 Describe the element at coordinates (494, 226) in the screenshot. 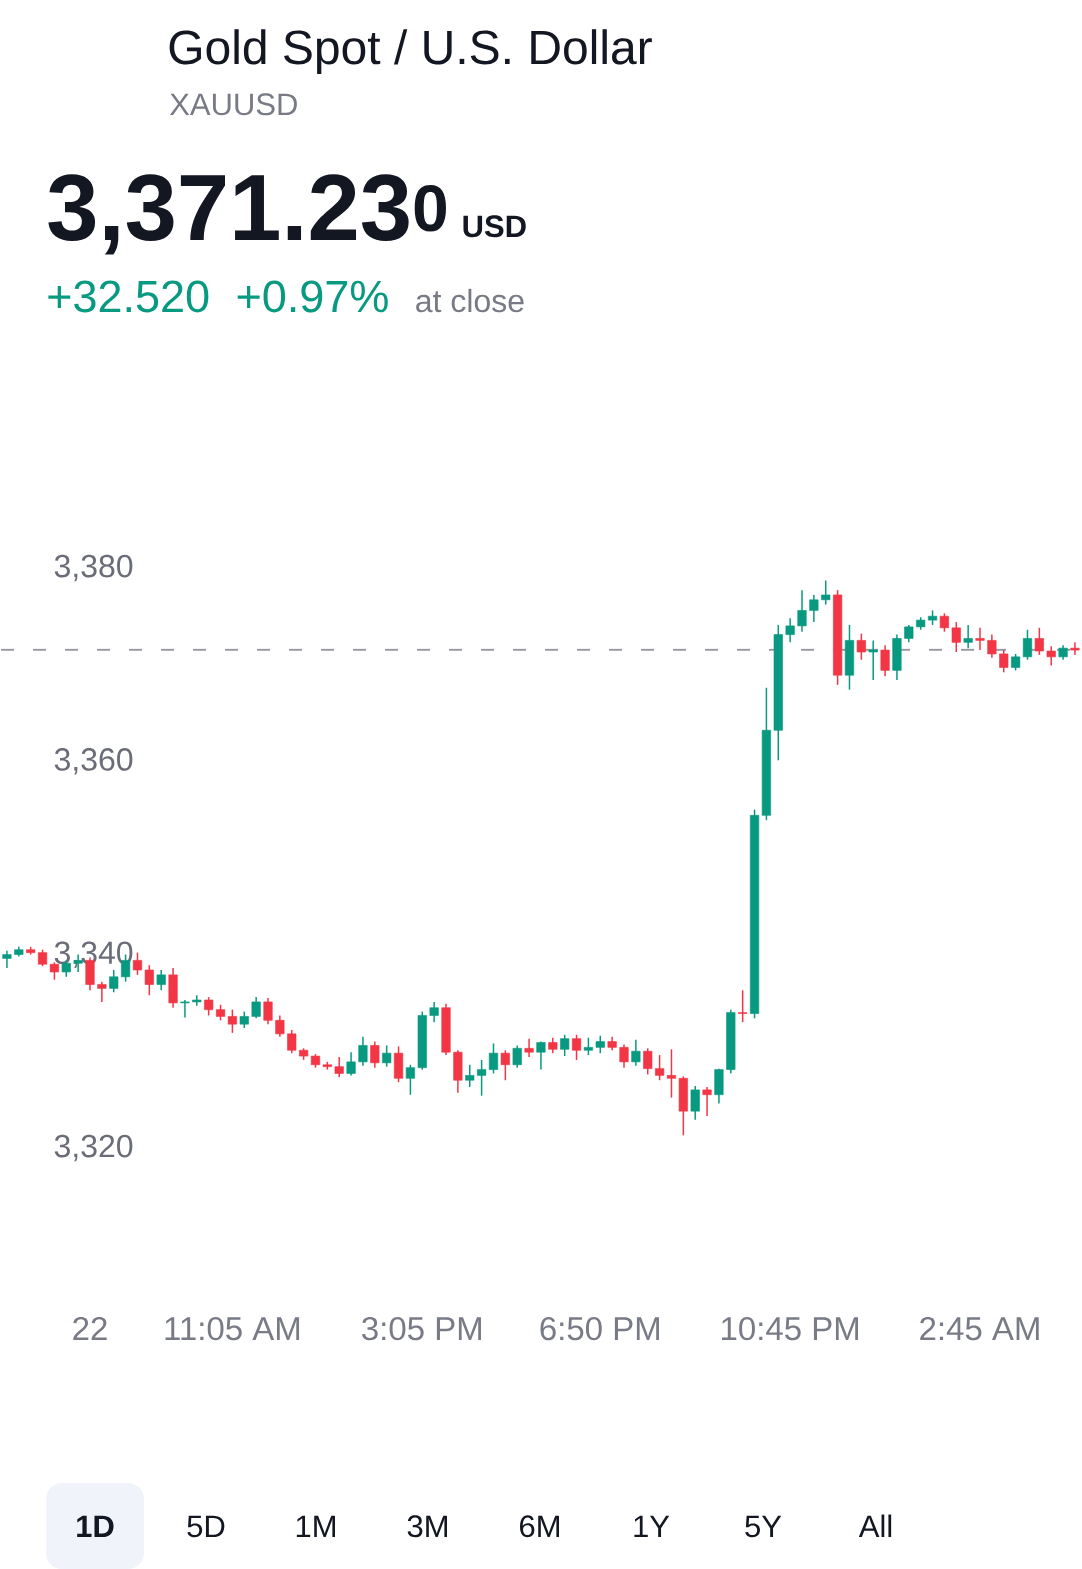

I see `text: USD` at that location.